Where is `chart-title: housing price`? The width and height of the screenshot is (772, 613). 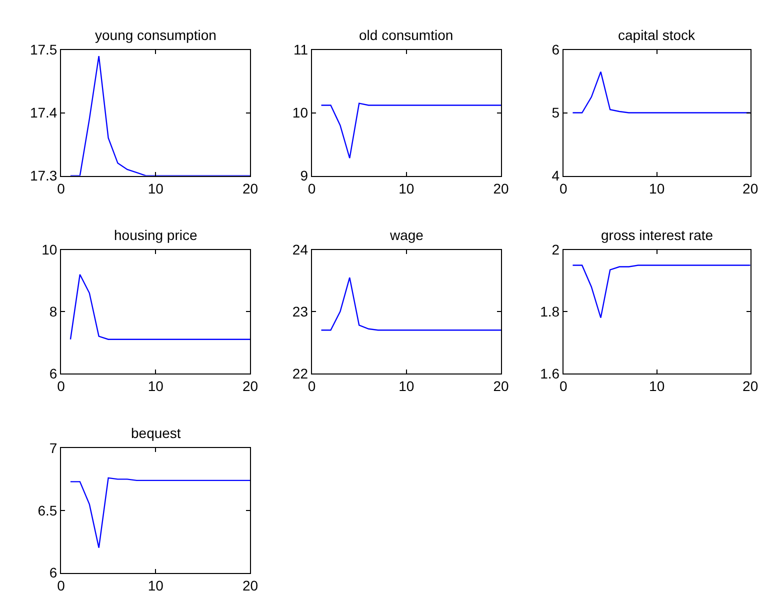
chart-title: housing price is located at coordinates (156, 235).